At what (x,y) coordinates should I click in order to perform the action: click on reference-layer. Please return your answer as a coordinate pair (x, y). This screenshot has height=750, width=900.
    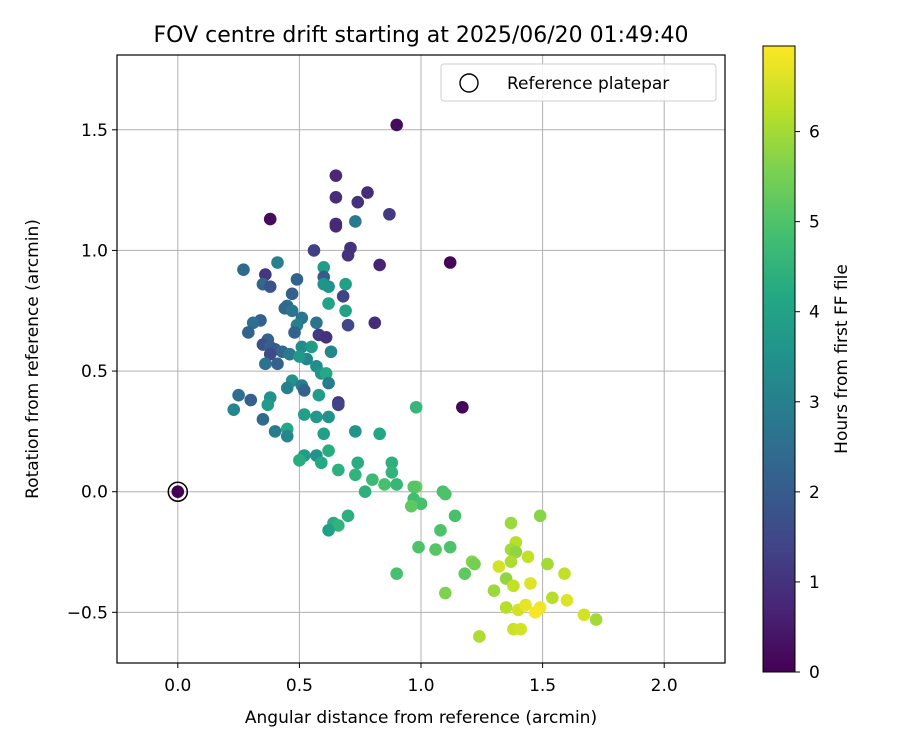
    Looking at the image, I should click on (178, 491).